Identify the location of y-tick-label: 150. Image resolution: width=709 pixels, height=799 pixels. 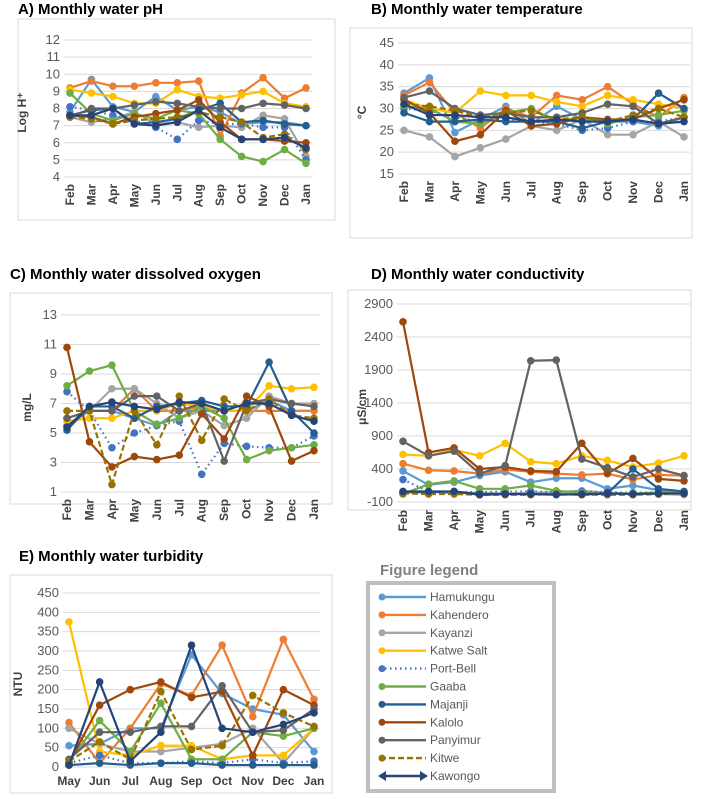
(48, 708).